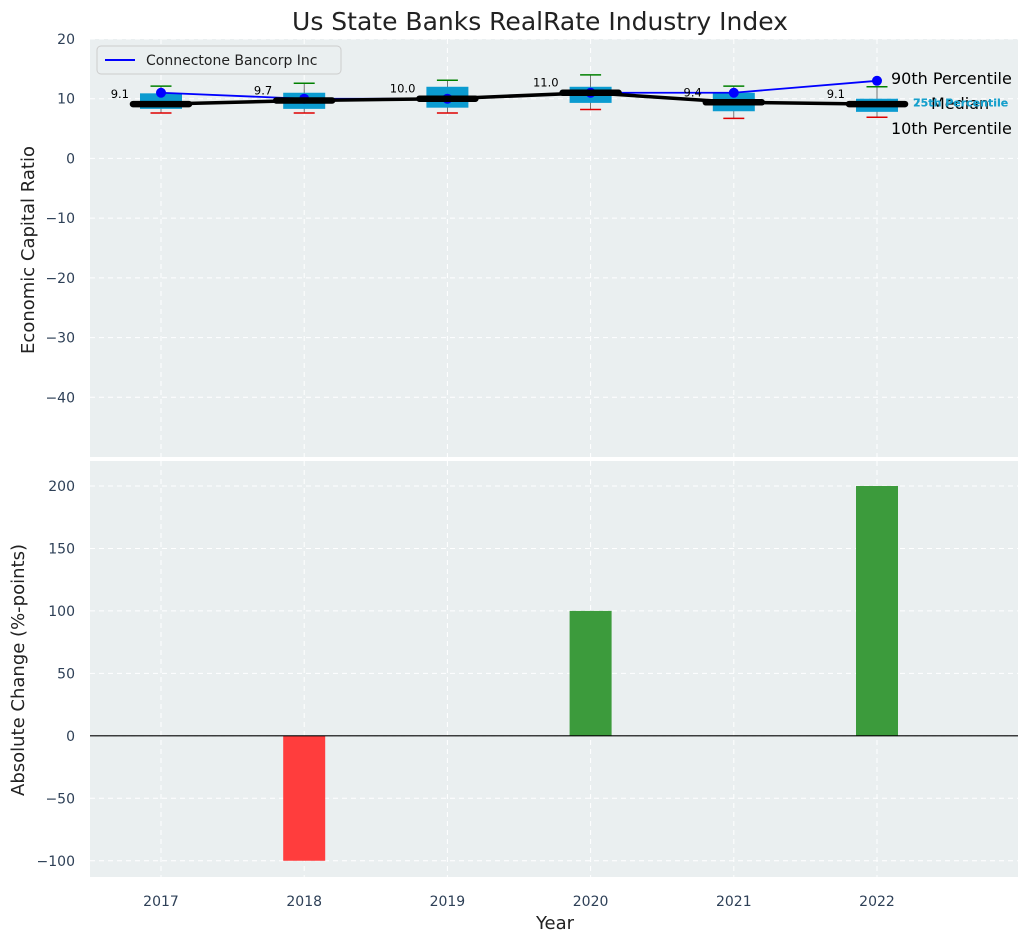  What do you see at coordinates (56, 862) in the screenshot?
I see `bottom-y-tick-label: −100` at bounding box center [56, 862].